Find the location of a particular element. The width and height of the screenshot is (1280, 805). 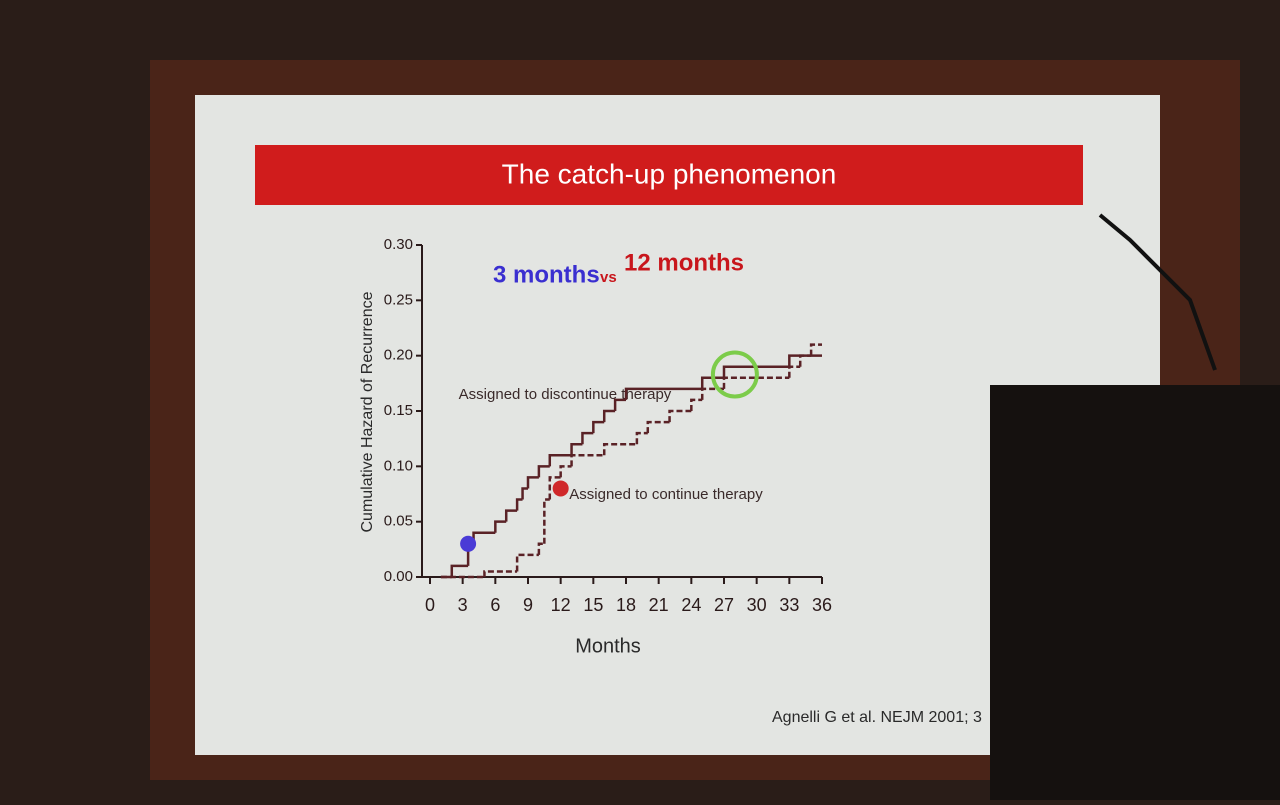

x-tick-label: 12 is located at coordinates (561, 605).